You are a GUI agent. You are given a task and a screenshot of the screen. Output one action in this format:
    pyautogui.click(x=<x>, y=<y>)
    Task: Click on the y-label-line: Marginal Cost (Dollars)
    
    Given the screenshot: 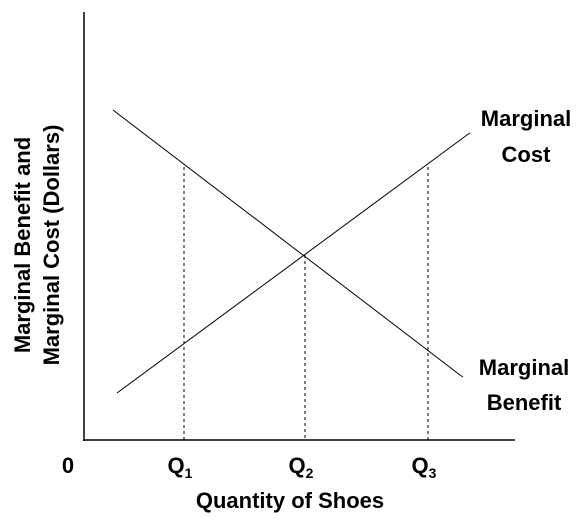 What is the action you would take?
    pyautogui.click(x=51, y=245)
    